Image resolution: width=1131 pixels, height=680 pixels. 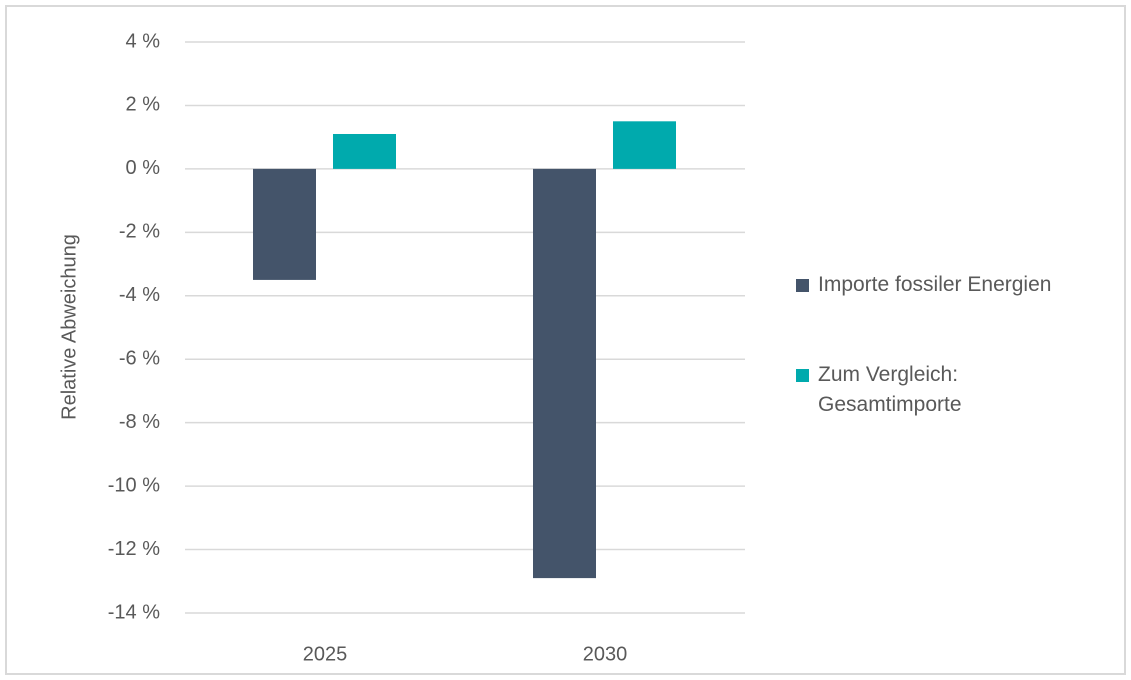 I want to click on legend-label: Importe fossiler Energien, so click(x=935, y=284).